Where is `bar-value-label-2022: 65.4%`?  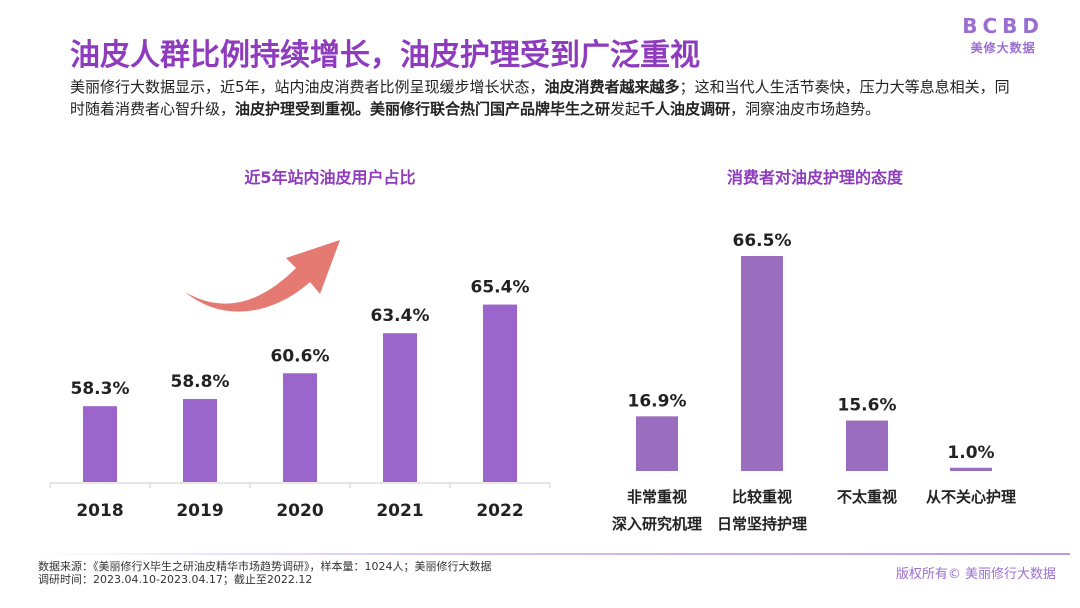 bar-value-label-2022: 65.4% is located at coordinates (500, 288).